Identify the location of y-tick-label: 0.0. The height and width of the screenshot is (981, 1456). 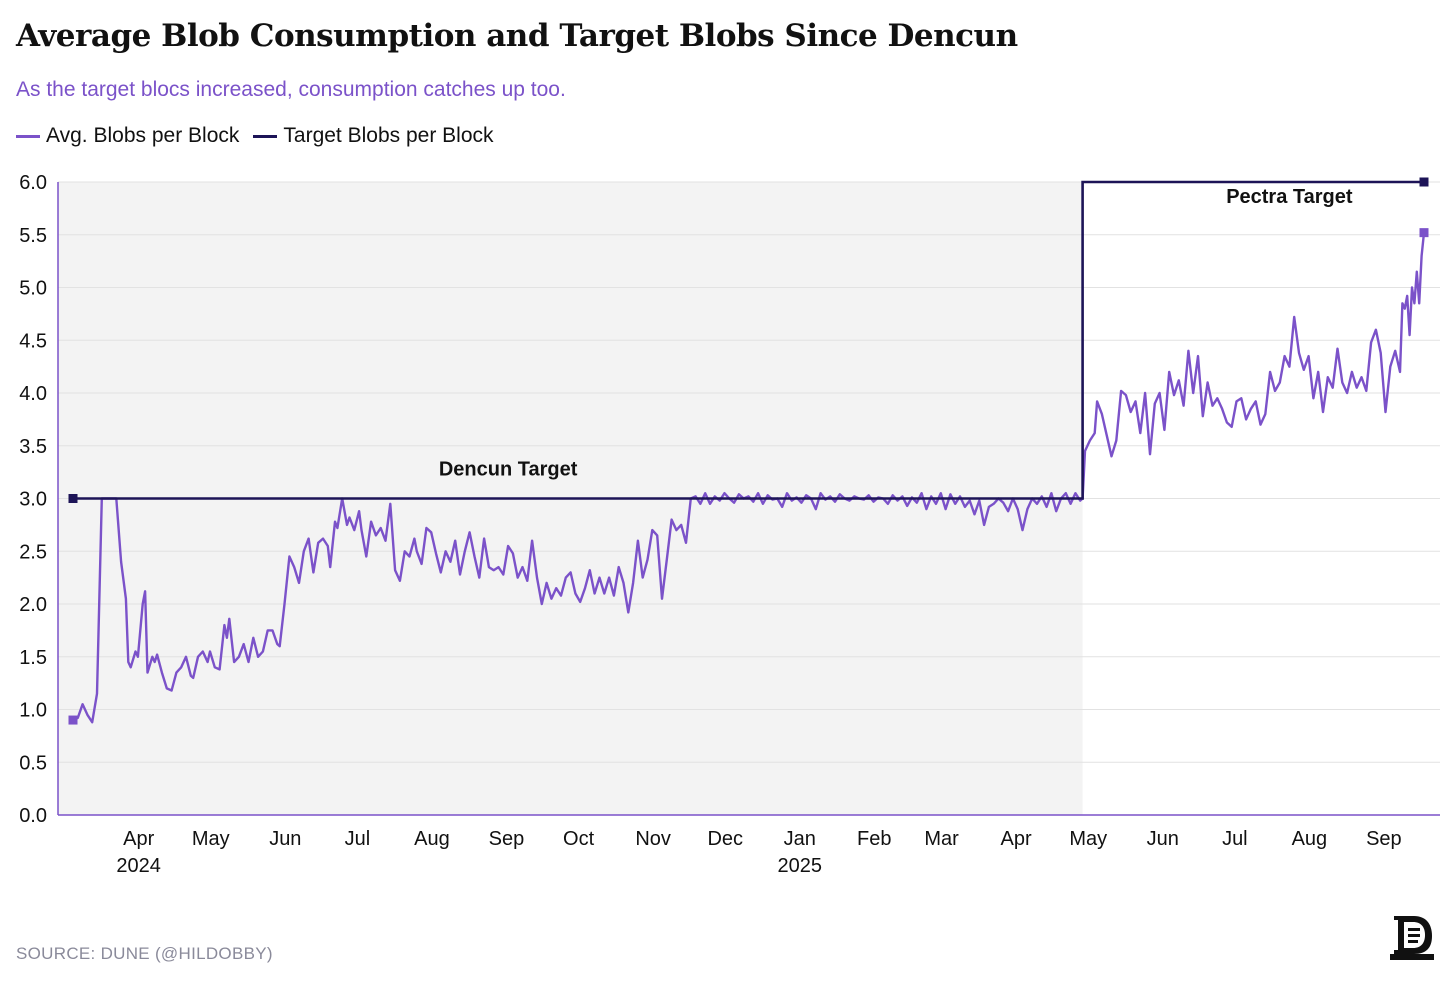
(33, 816).